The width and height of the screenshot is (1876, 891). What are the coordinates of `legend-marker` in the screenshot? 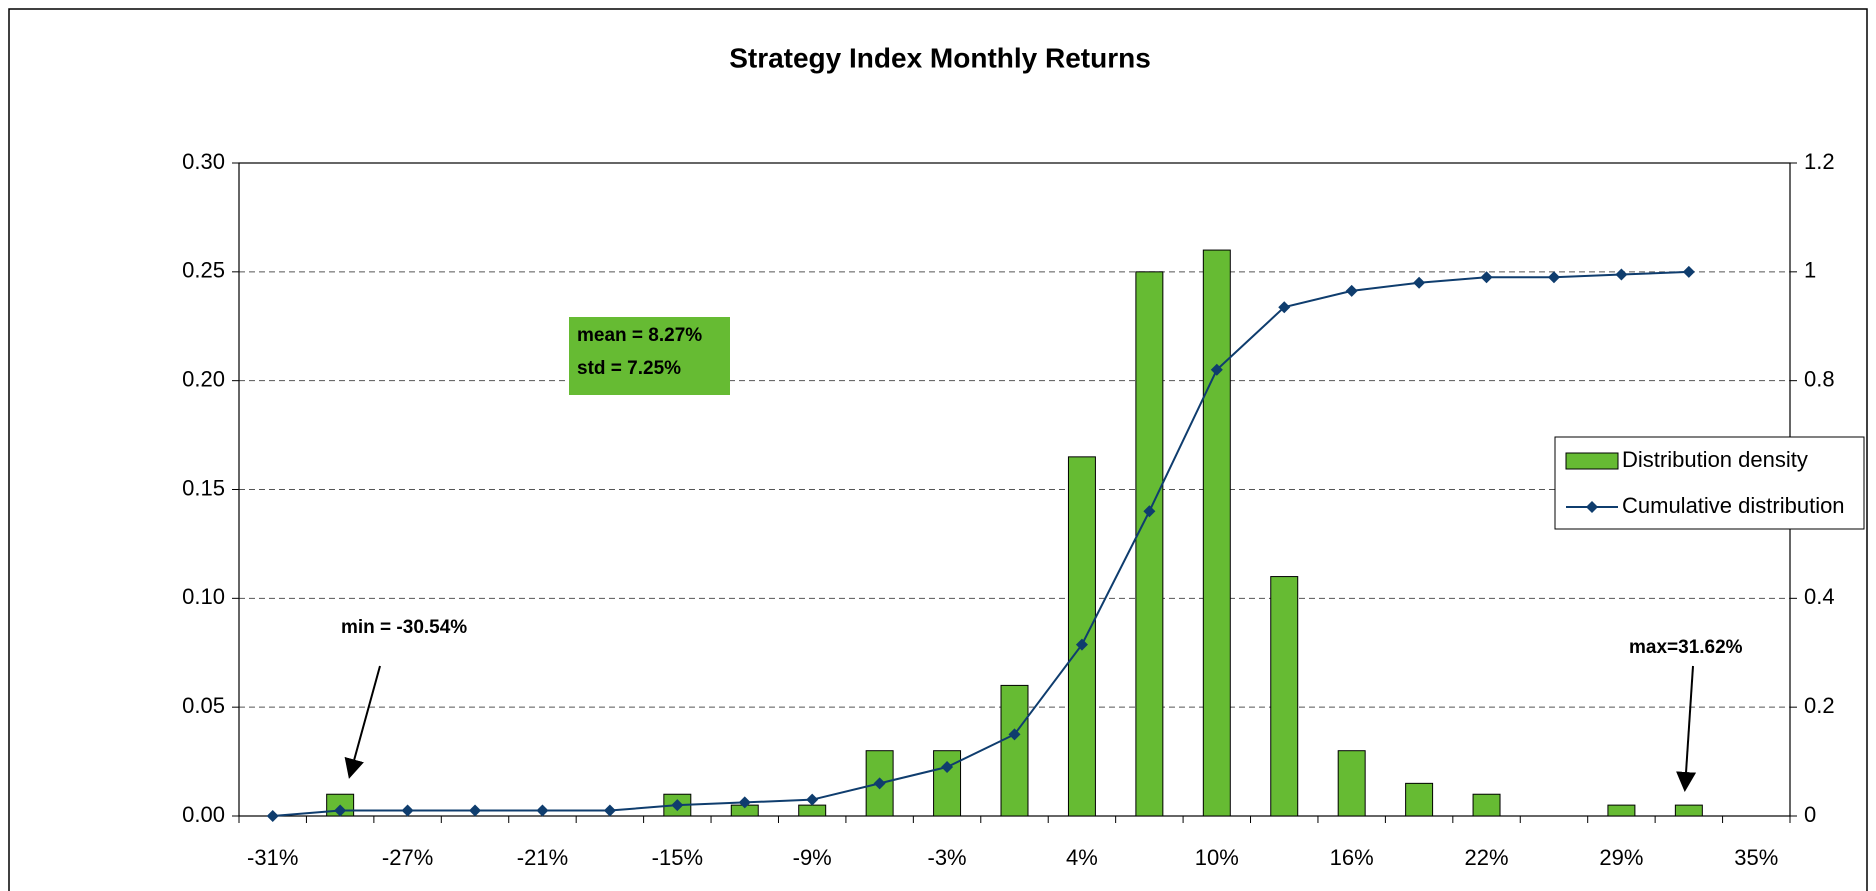 It's located at (1592, 507).